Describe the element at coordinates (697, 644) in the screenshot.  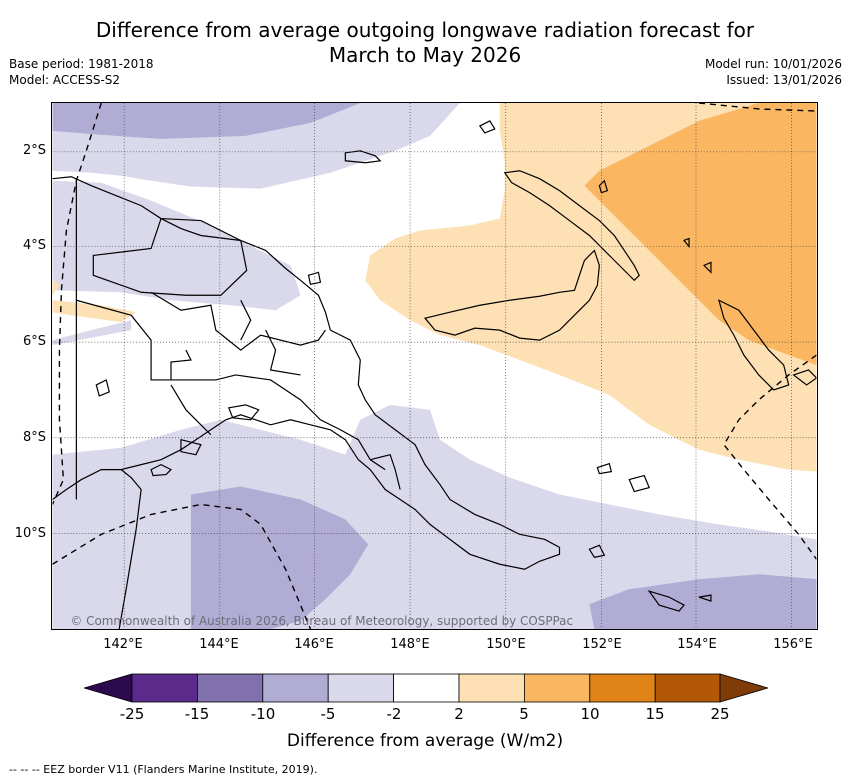
I see `lon-label-154e: 154°E` at that location.